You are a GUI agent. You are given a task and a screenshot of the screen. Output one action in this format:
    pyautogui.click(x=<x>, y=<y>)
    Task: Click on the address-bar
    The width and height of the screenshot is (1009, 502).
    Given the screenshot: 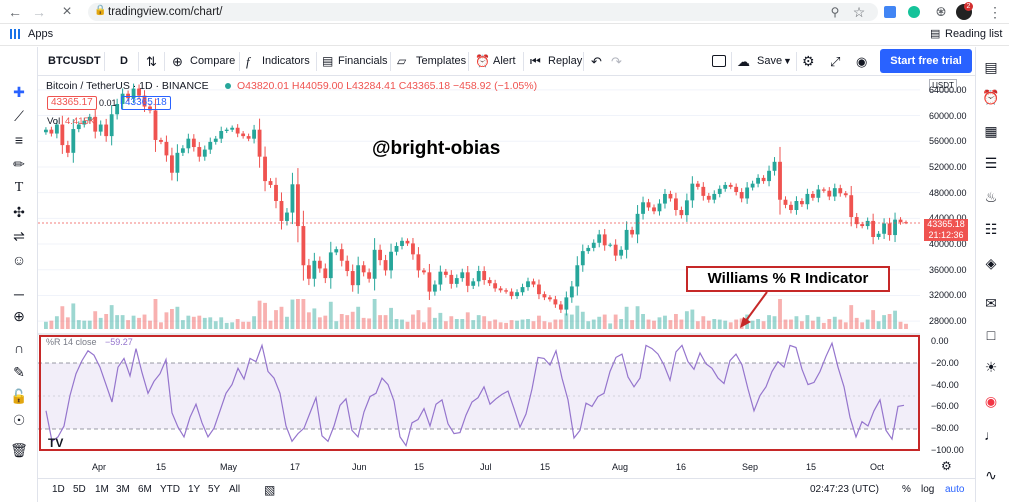 What is the action you would take?
    pyautogui.click(x=483, y=12)
    